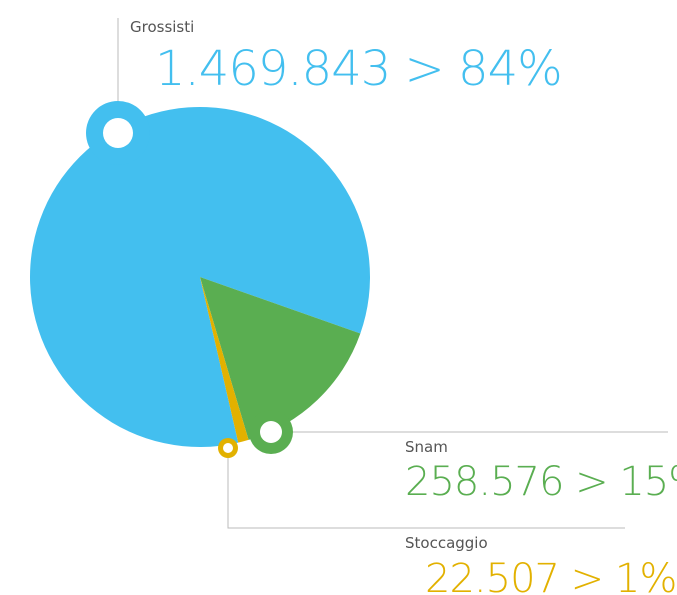 This screenshot has height=595, width=677. I want to click on value-label: 22.507 > 1%, so click(550, 575).